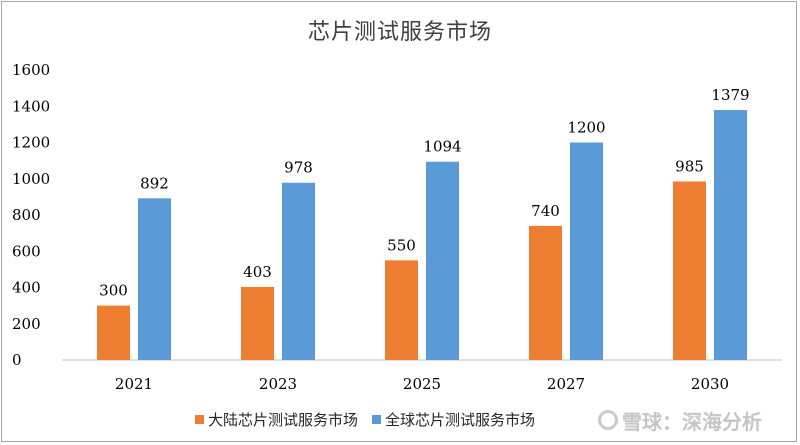 The height and width of the screenshot is (445, 800). Describe the element at coordinates (278, 384) in the screenshot. I see `x-tick-label: 2023` at that location.